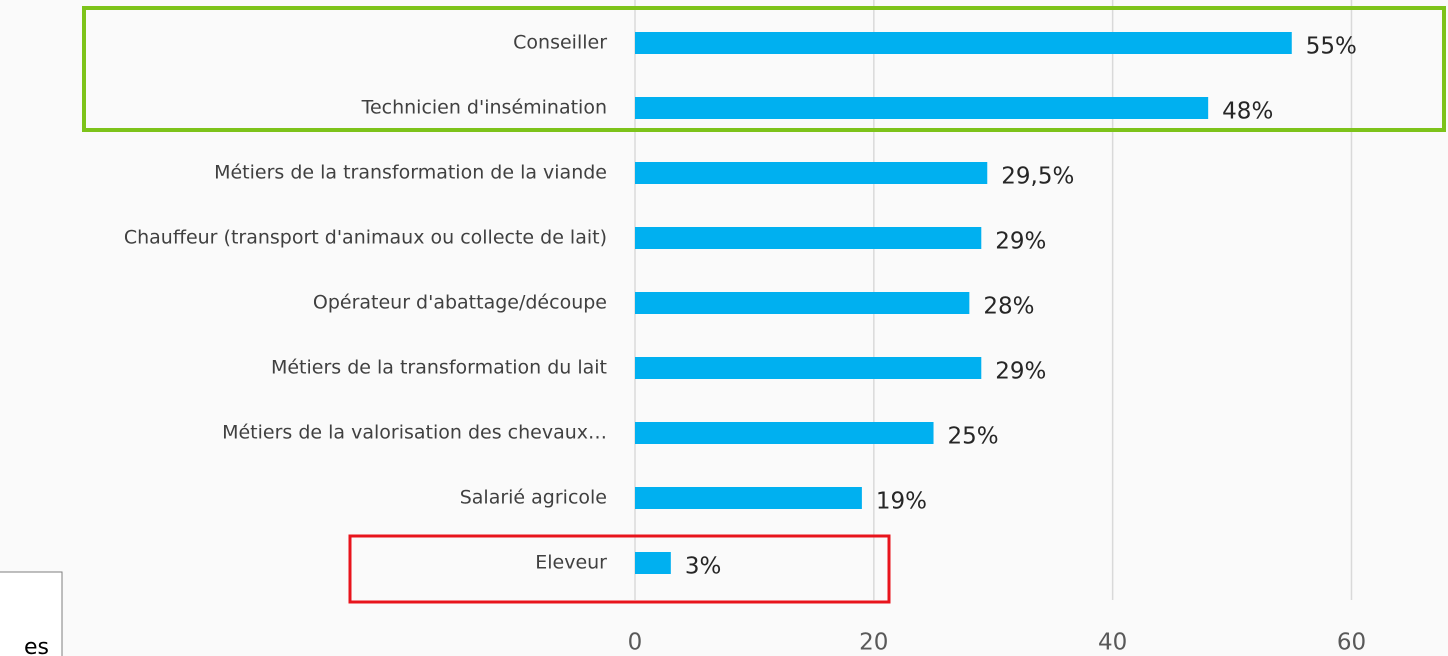  Describe the element at coordinates (873, 643) in the screenshot. I see `x-tick-label: 20` at that location.